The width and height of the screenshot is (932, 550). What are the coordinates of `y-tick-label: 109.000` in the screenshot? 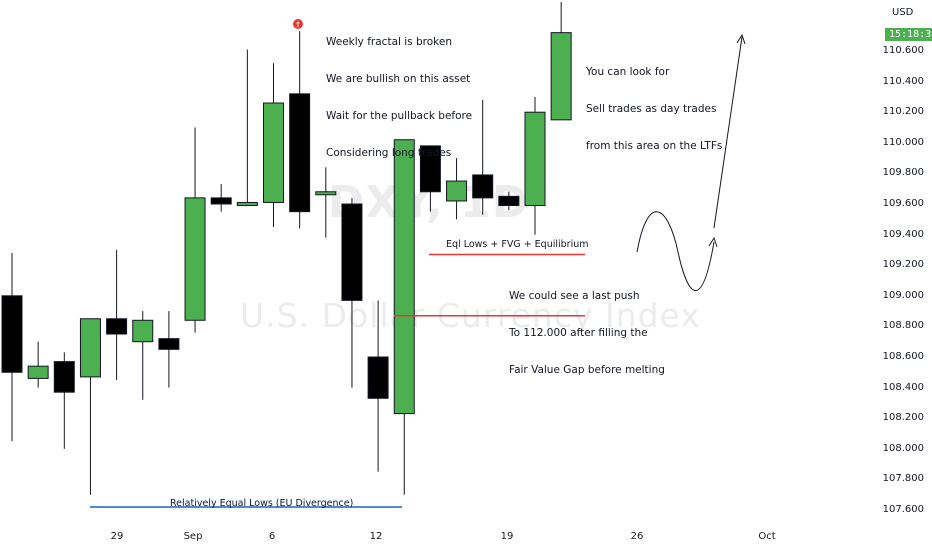 It's located at (903, 295).